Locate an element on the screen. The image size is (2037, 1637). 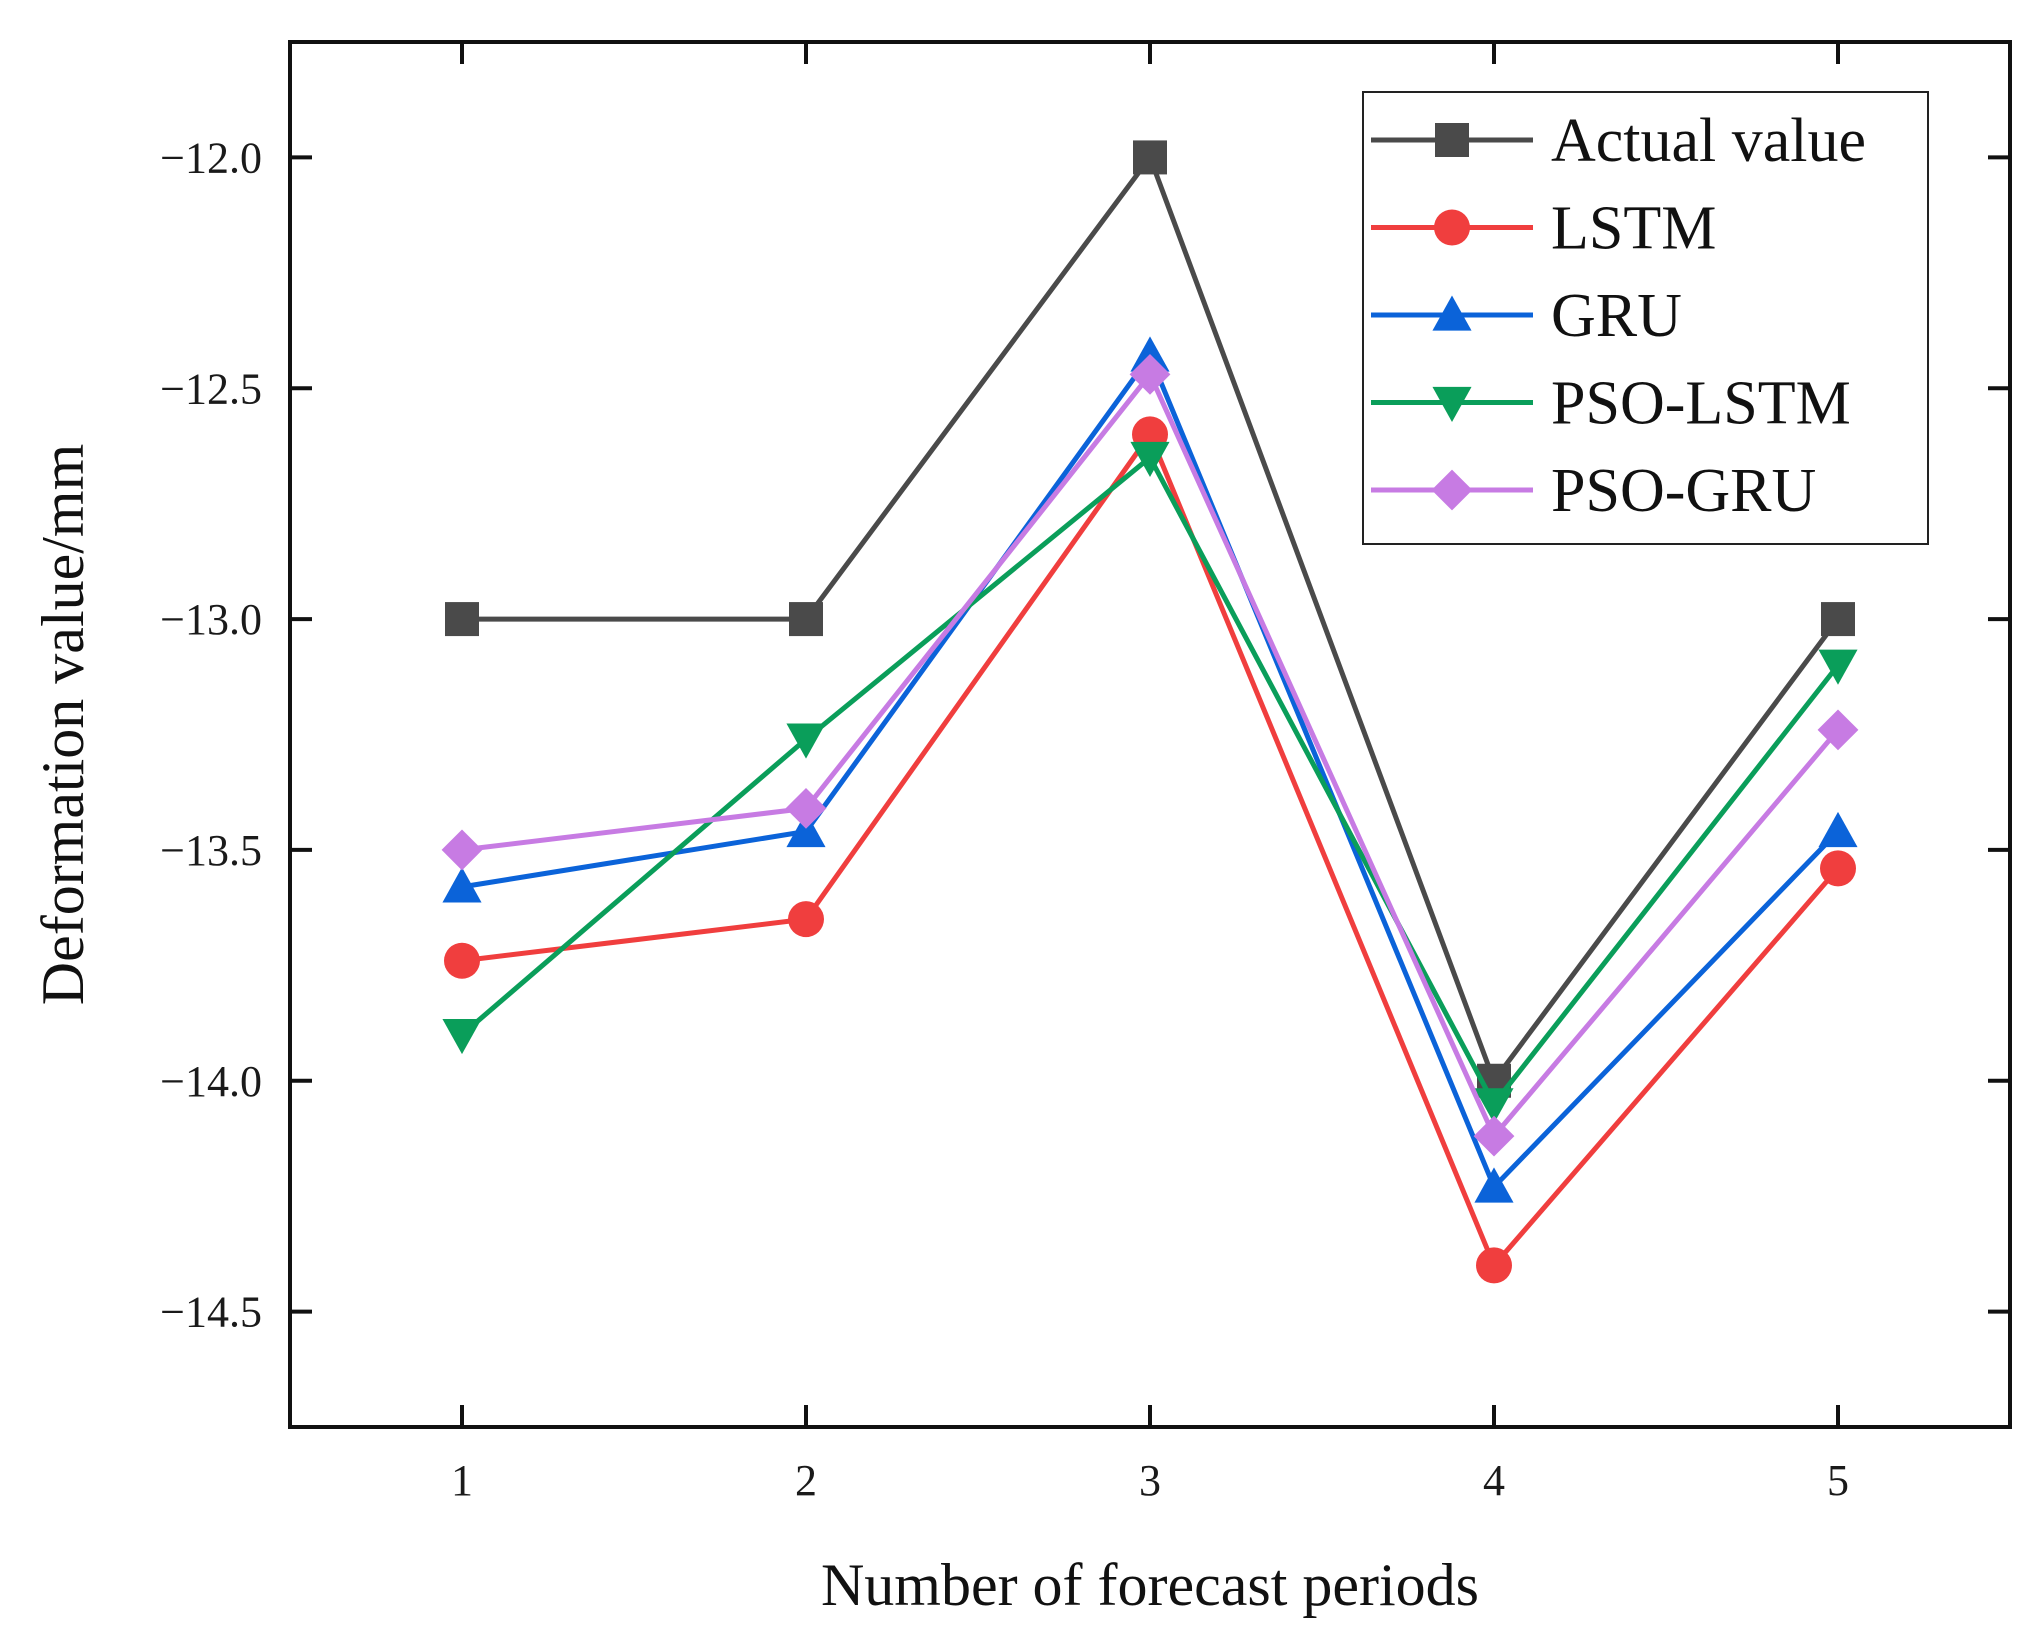
legend-label: LSTM is located at coordinates (1633, 229).